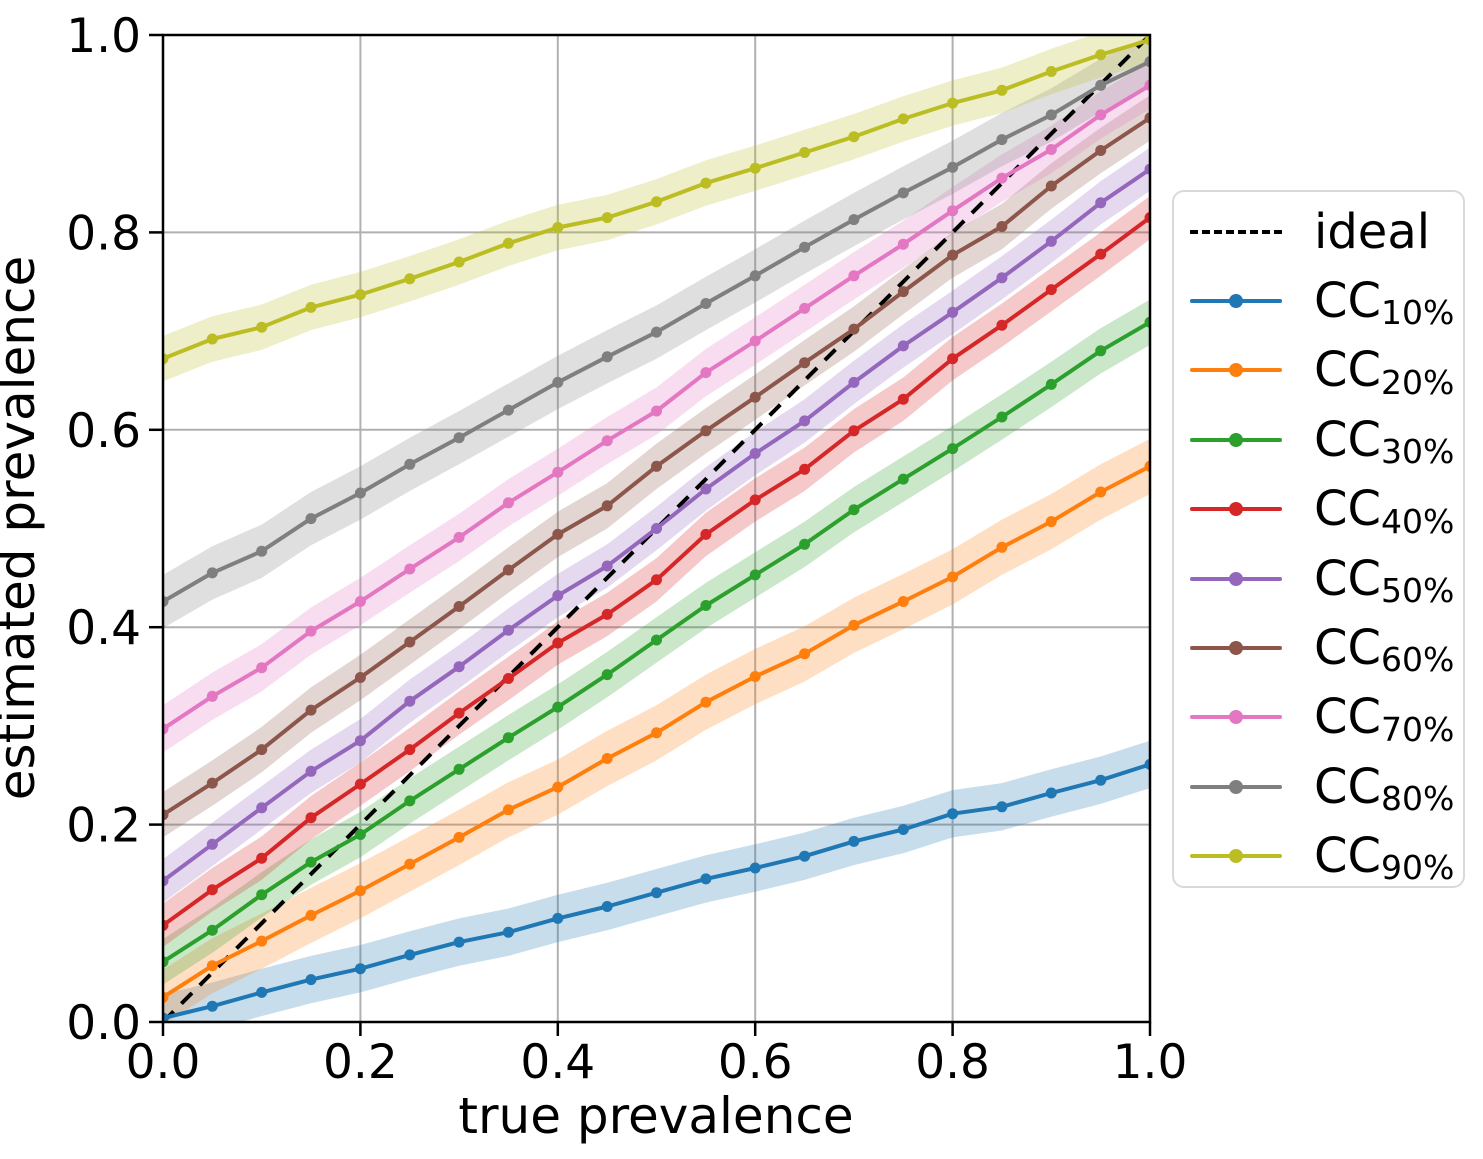  Describe the element at coordinates (1150, 1062) in the screenshot. I see `x-tick-label: 1.0` at that location.